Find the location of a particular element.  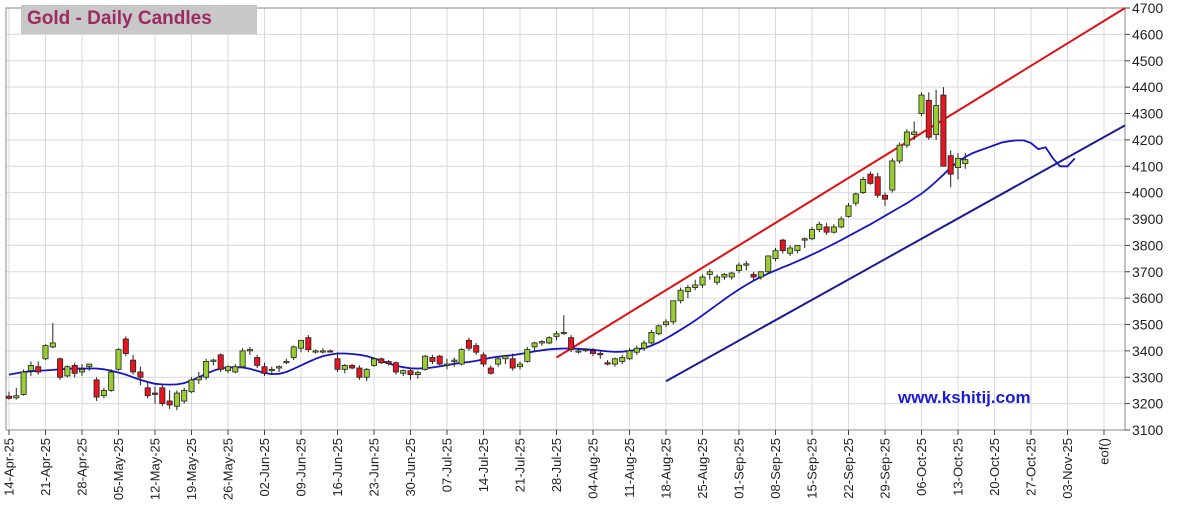

x-tick-label: 21-Apr-25 is located at coordinates (45, 467).